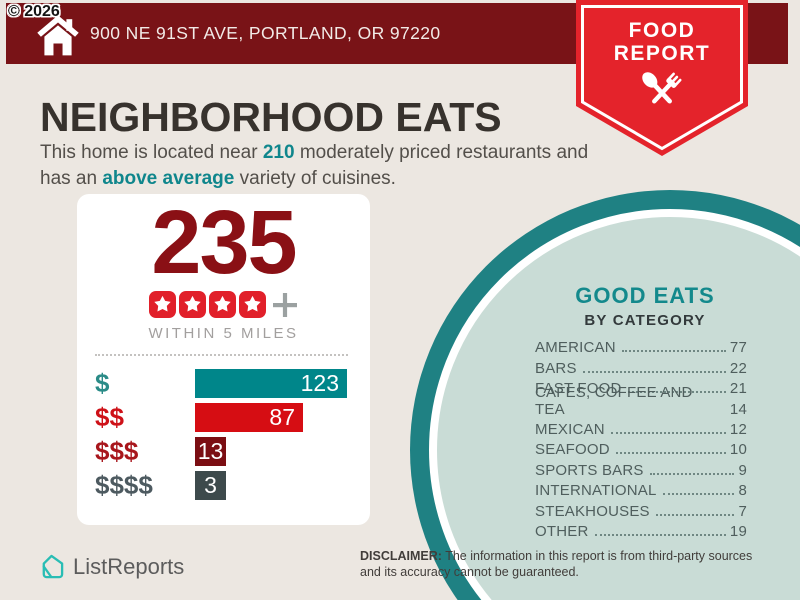  I want to click on home-icon, so click(58, 35).